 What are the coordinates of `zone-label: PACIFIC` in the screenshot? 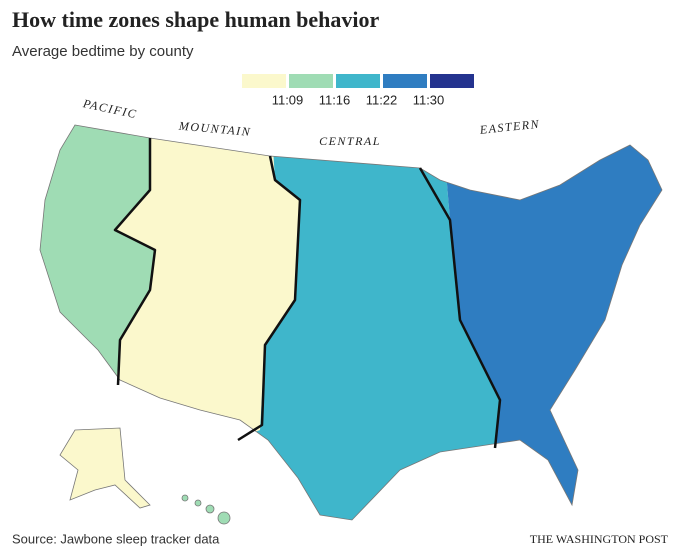 It's located at (110, 108).